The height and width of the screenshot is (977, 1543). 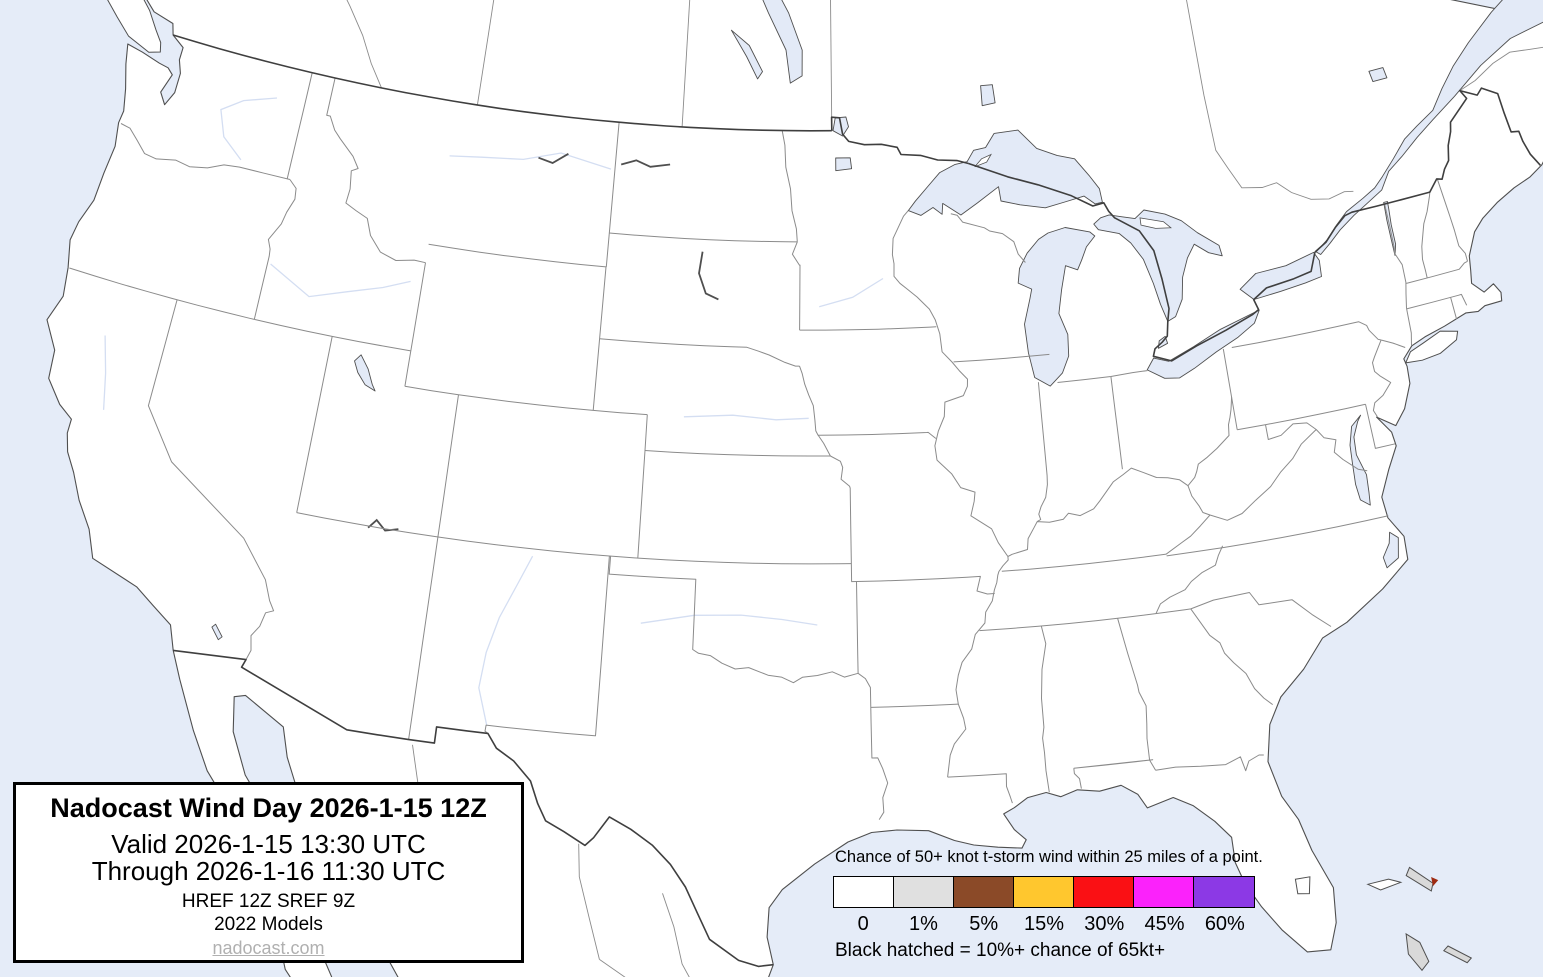 I want to click on salton-sea, so click(x=217, y=632).